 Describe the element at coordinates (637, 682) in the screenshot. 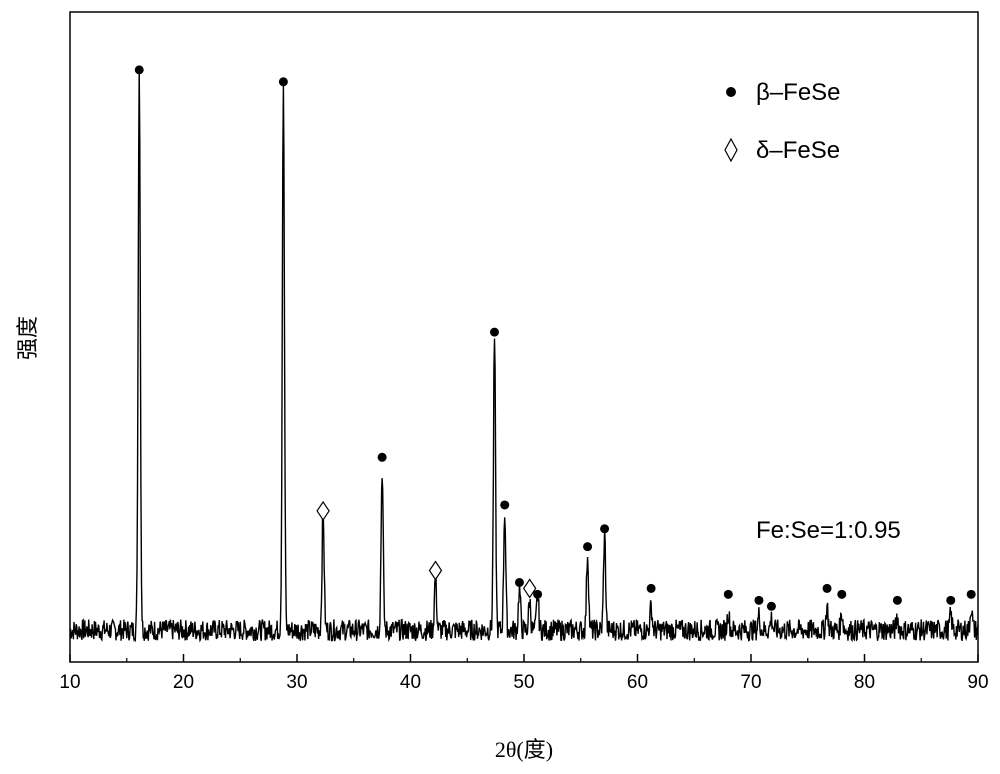

I see `x-tick-label: 60` at that location.